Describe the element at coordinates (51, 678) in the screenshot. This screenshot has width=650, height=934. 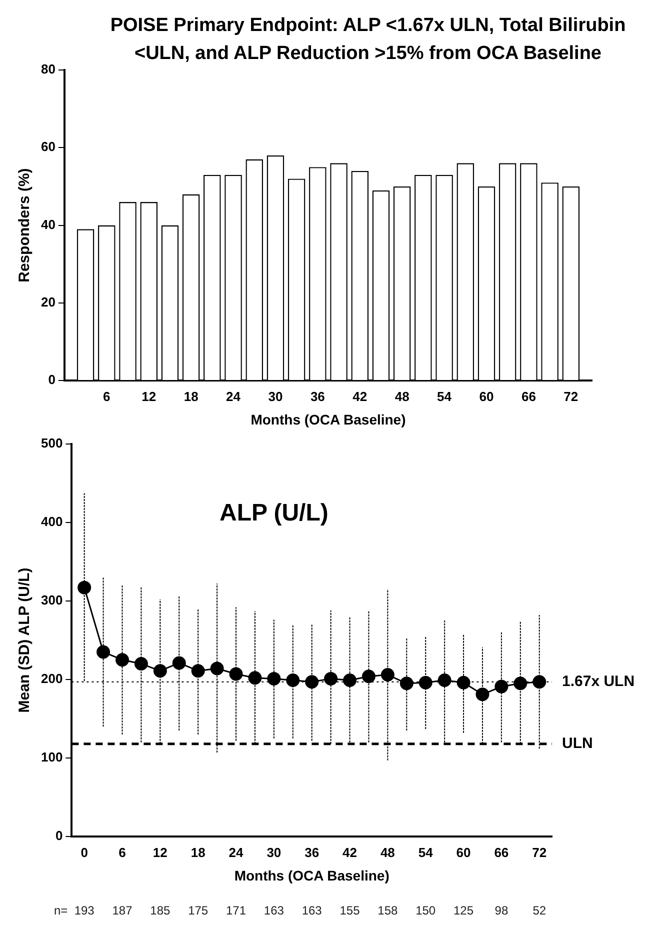
I see `y-tick-label: 200` at that location.